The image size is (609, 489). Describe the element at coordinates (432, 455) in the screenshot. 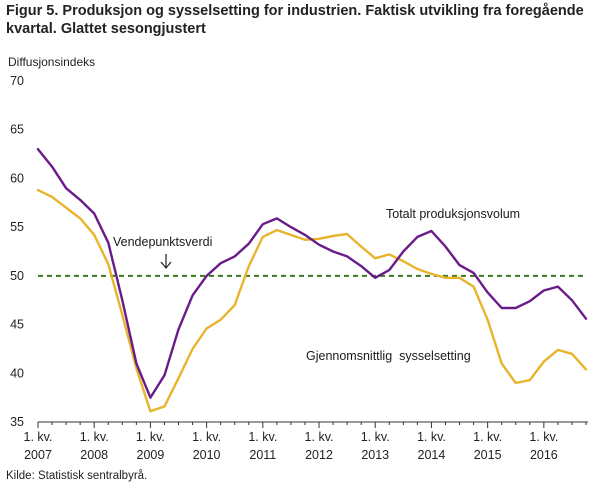

I see `x-tick-label-year: 2014` at that location.